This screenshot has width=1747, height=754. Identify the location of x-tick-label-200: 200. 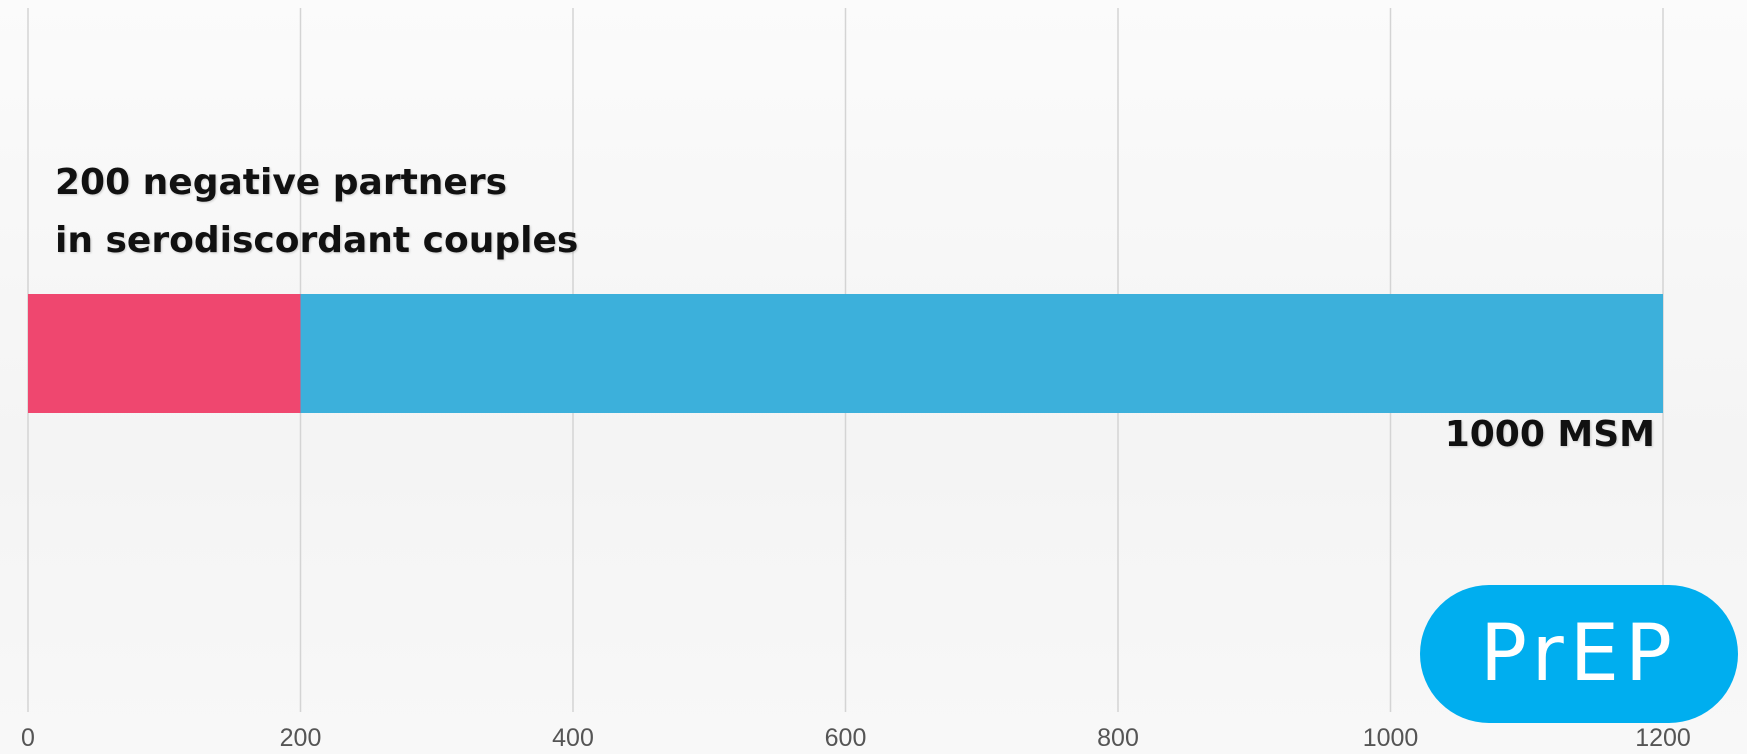
(301, 738).